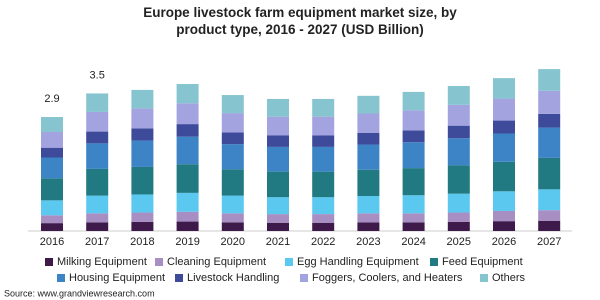 The image size is (600, 300). What do you see at coordinates (504, 242) in the screenshot?
I see `x-tick-label: 2026` at bounding box center [504, 242].